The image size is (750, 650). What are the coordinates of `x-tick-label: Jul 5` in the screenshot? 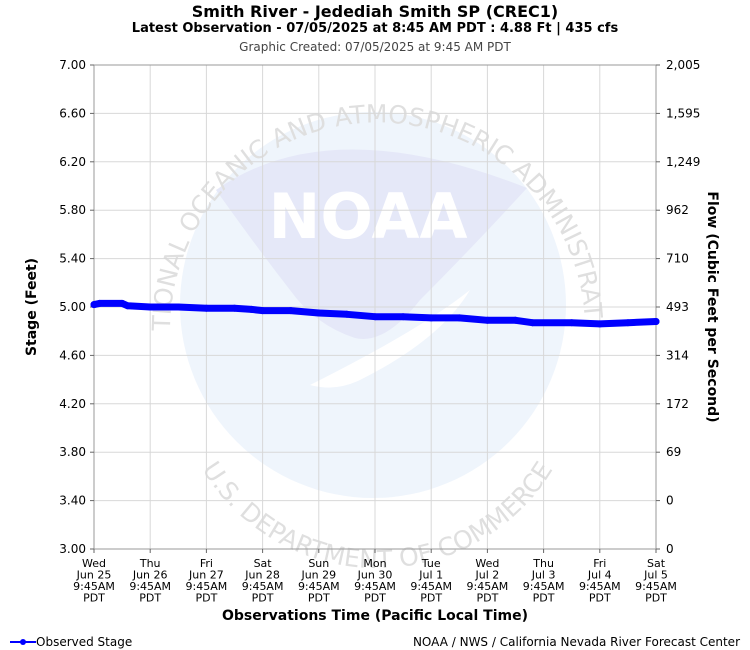 It's located at (655, 575).